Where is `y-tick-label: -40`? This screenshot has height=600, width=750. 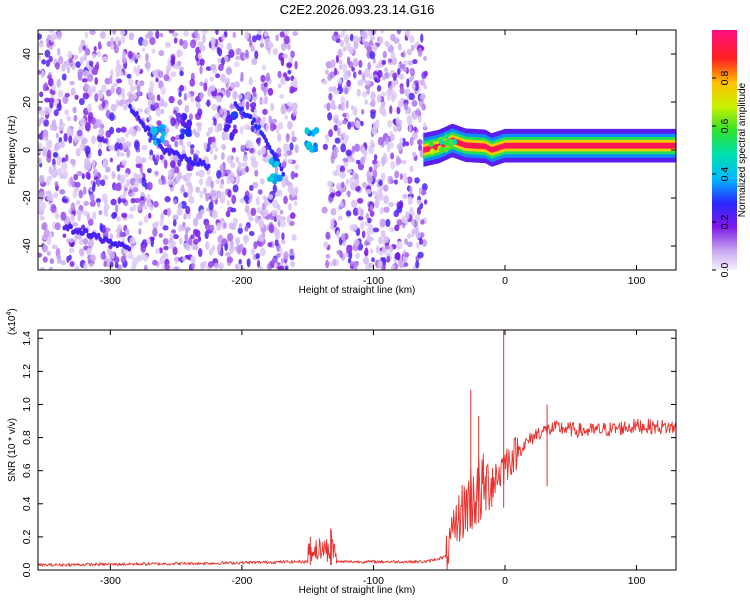
y-tick-label: -40 is located at coordinates (27, 245).